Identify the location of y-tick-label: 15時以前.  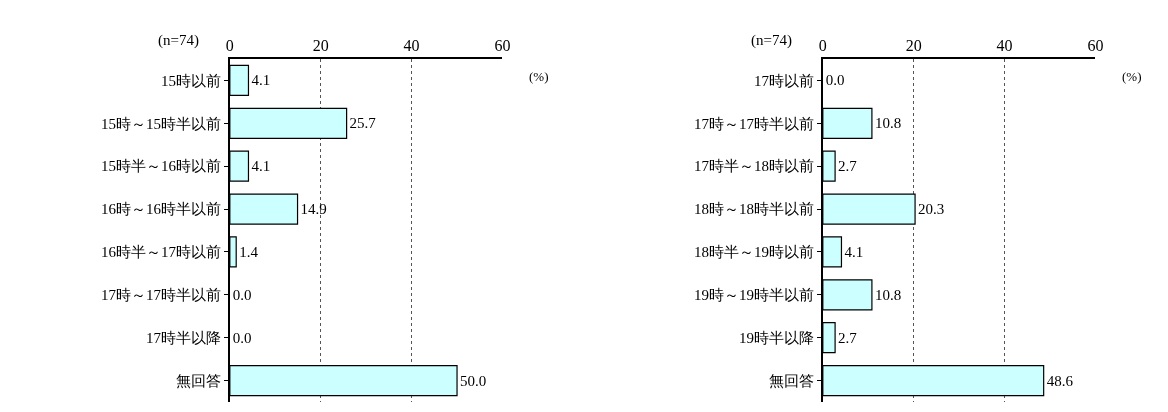
(191, 80).